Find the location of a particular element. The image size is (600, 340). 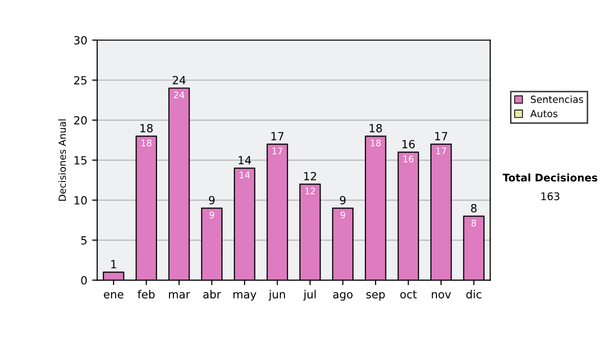

total-label: 24 is located at coordinates (179, 80).